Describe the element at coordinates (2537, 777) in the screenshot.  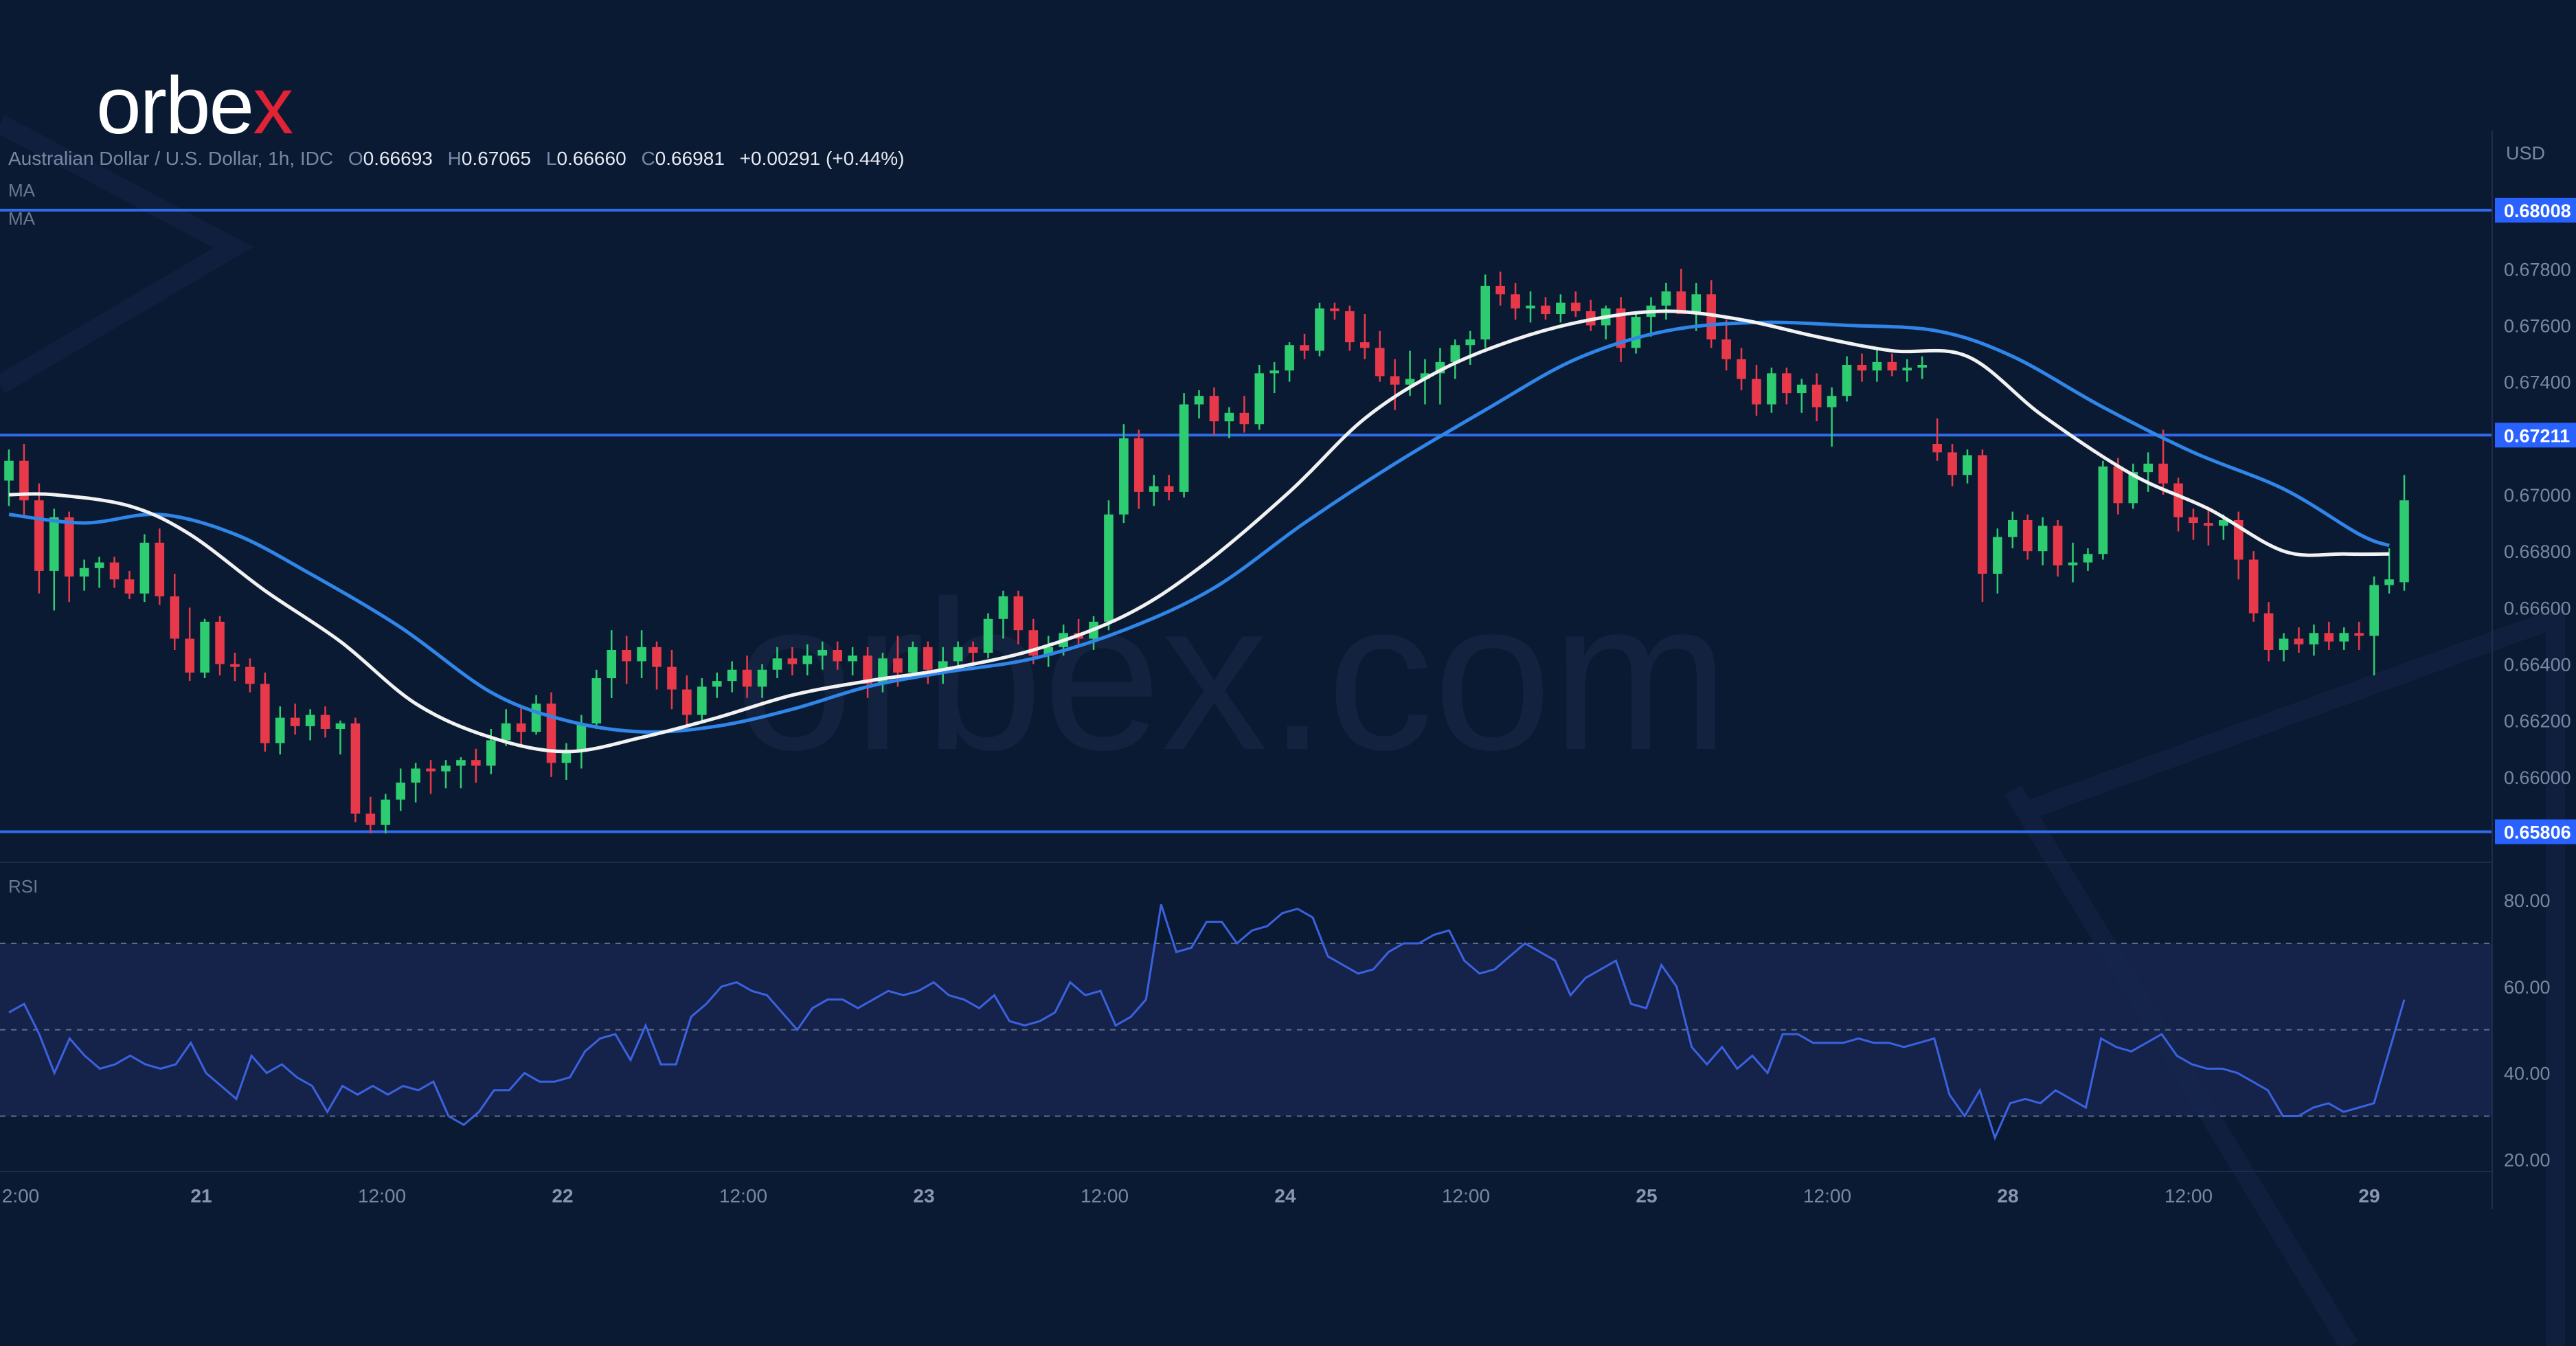
I see `price-tick-label: 0.66000` at that location.